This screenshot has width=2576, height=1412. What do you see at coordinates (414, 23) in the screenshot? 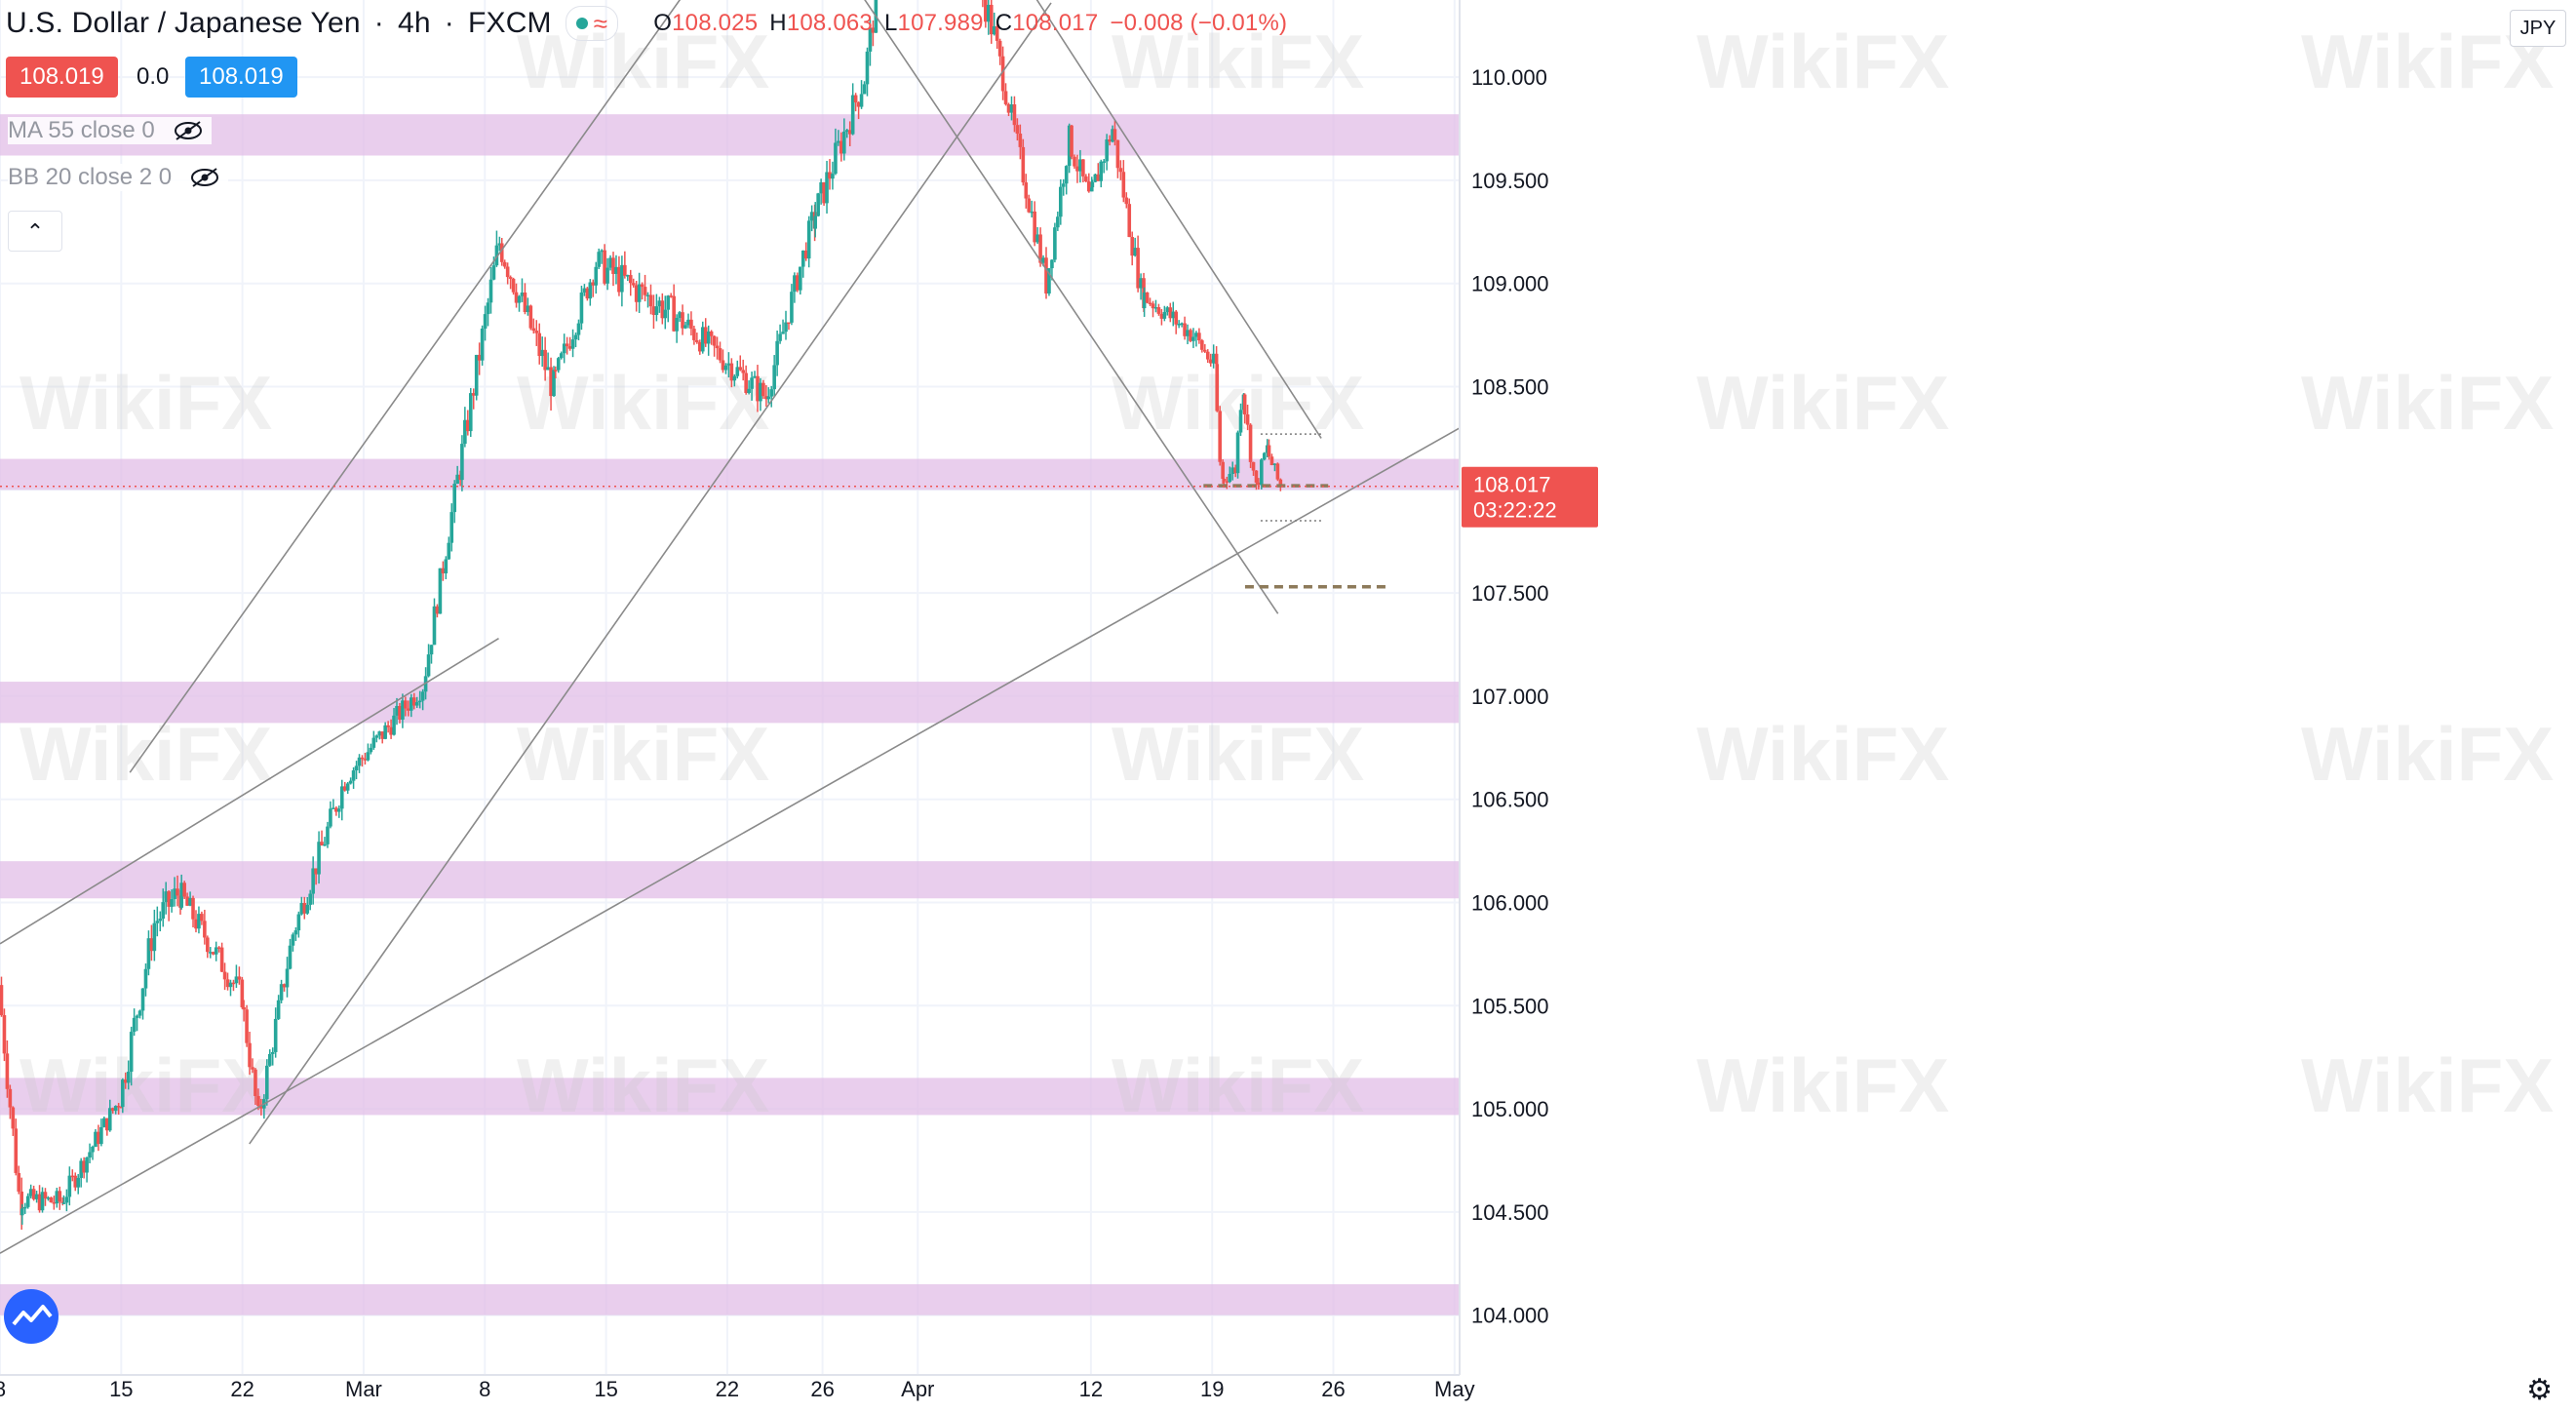
I see `timeframe-label: 4h` at bounding box center [414, 23].